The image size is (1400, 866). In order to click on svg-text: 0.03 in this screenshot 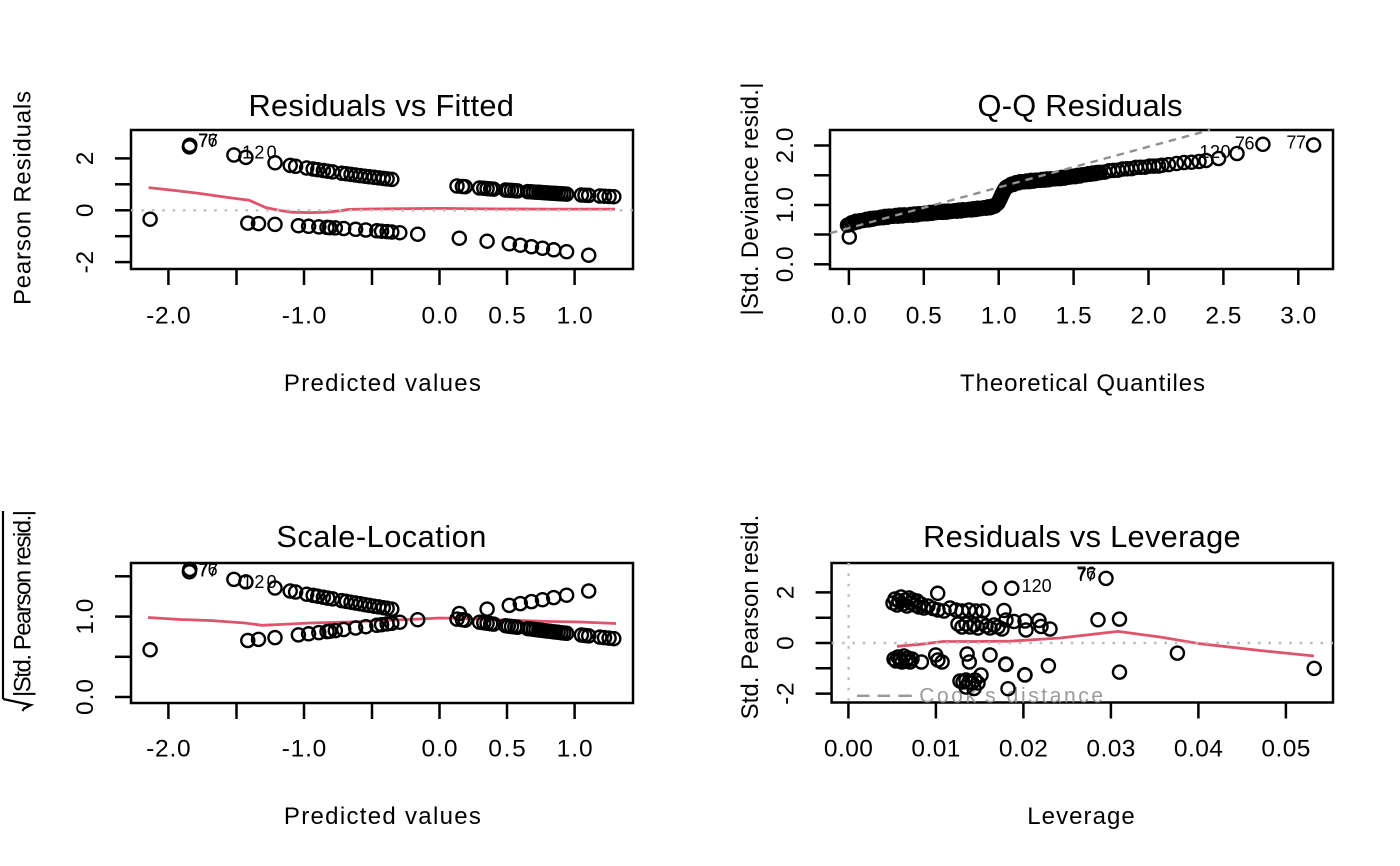, I will do `click(1110, 749)`.